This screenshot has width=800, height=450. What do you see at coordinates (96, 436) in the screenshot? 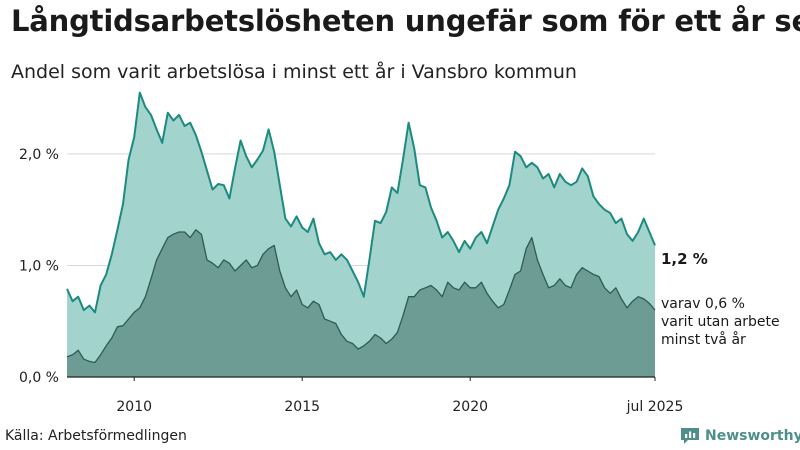
I see `source-note: Källa: Arbetsförmedlingen` at bounding box center [96, 436].